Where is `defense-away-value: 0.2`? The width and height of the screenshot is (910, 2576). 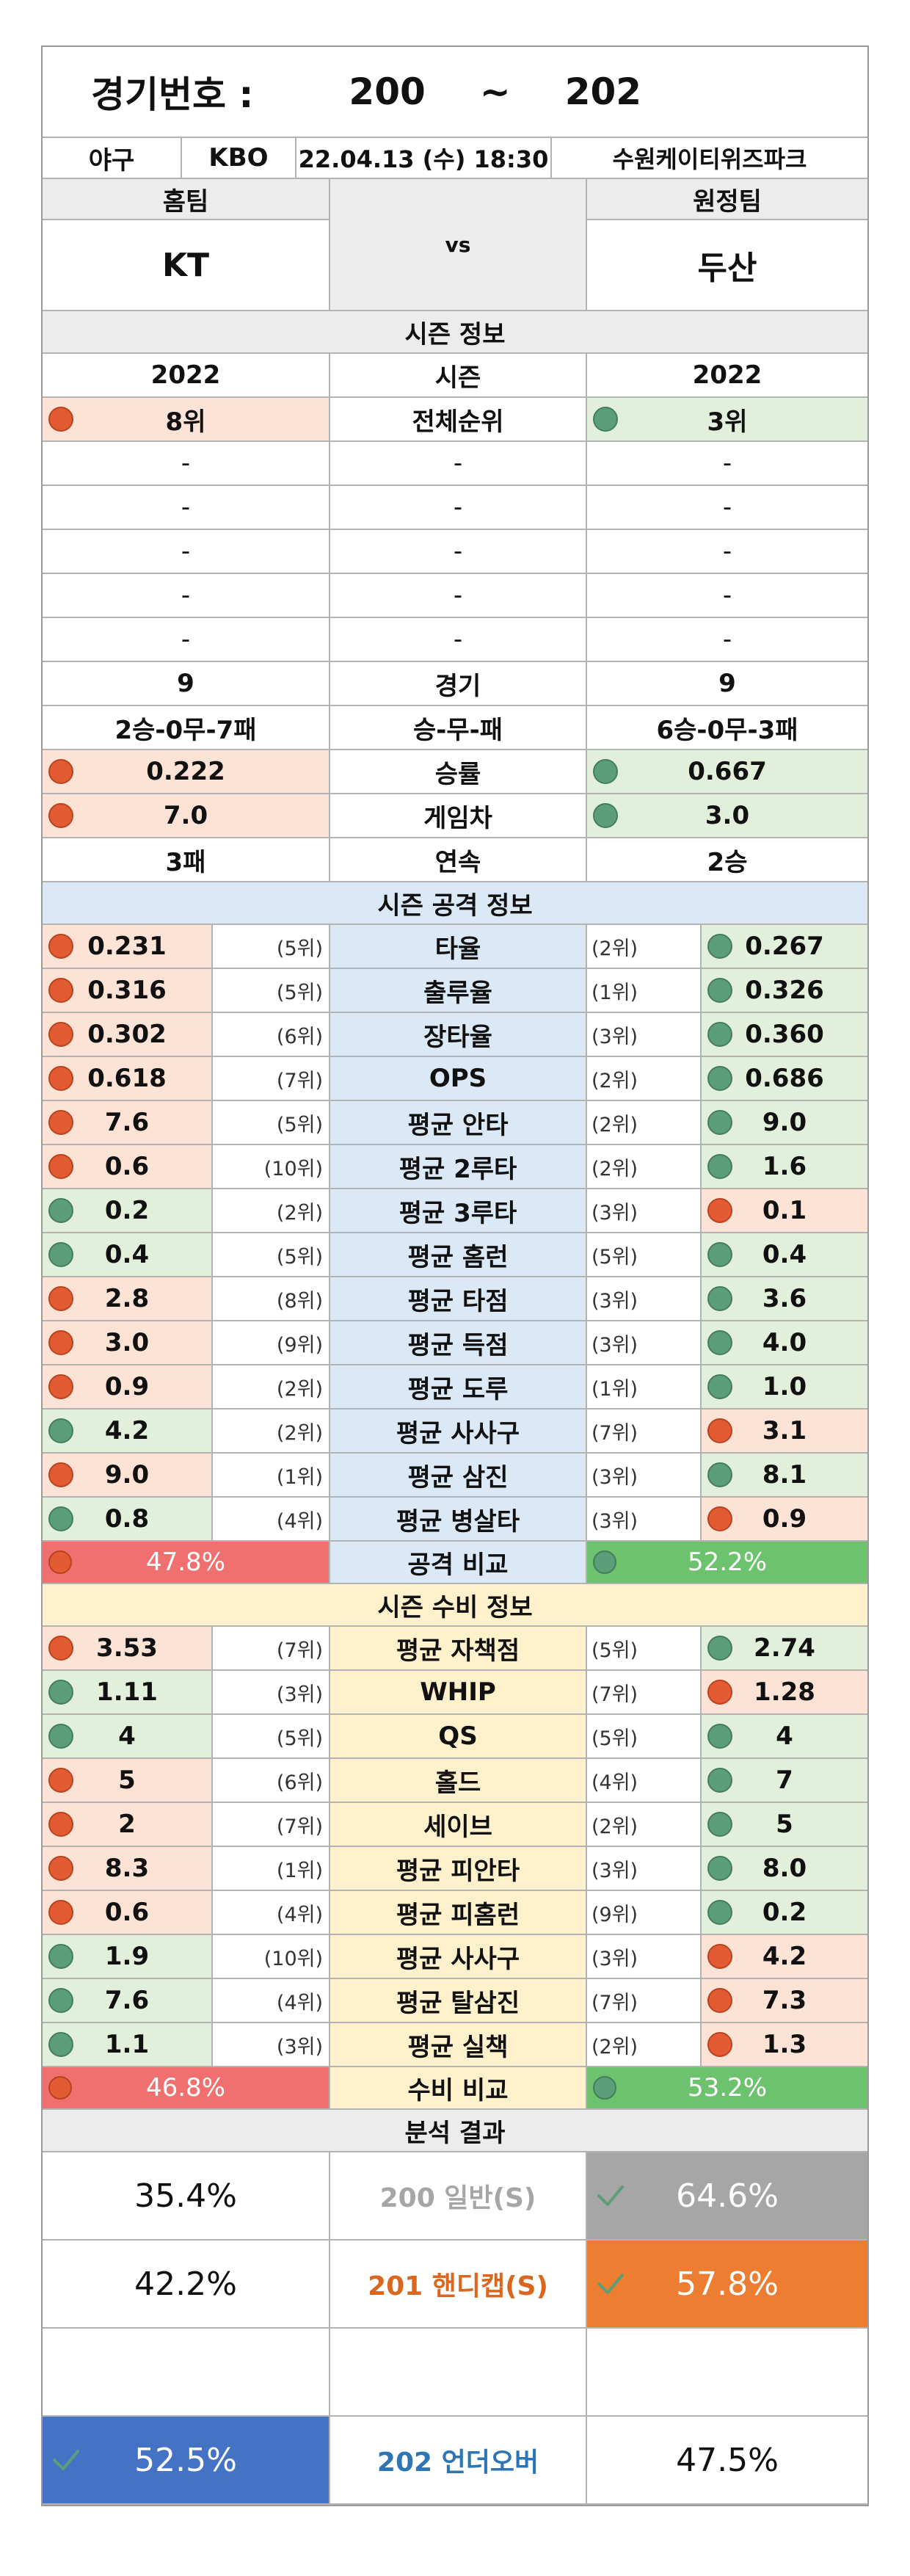
defense-away-value: 0.2 is located at coordinates (784, 1912).